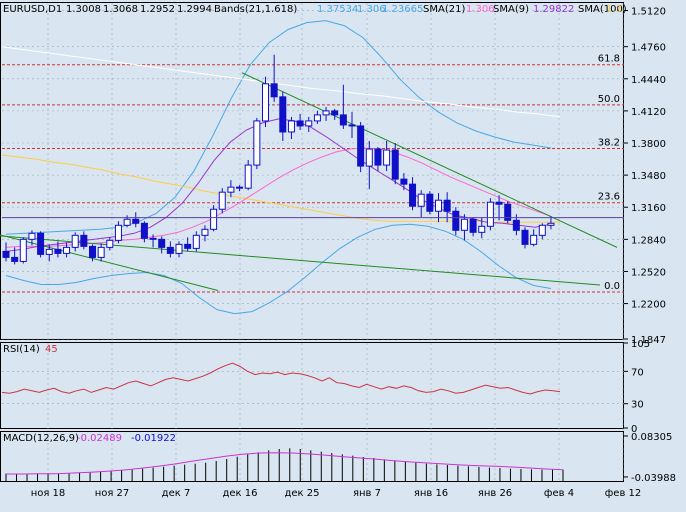  Describe the element at coordinates (648, 272) in the screenshot. I see `y-tick-label: 1.2520` at that location.